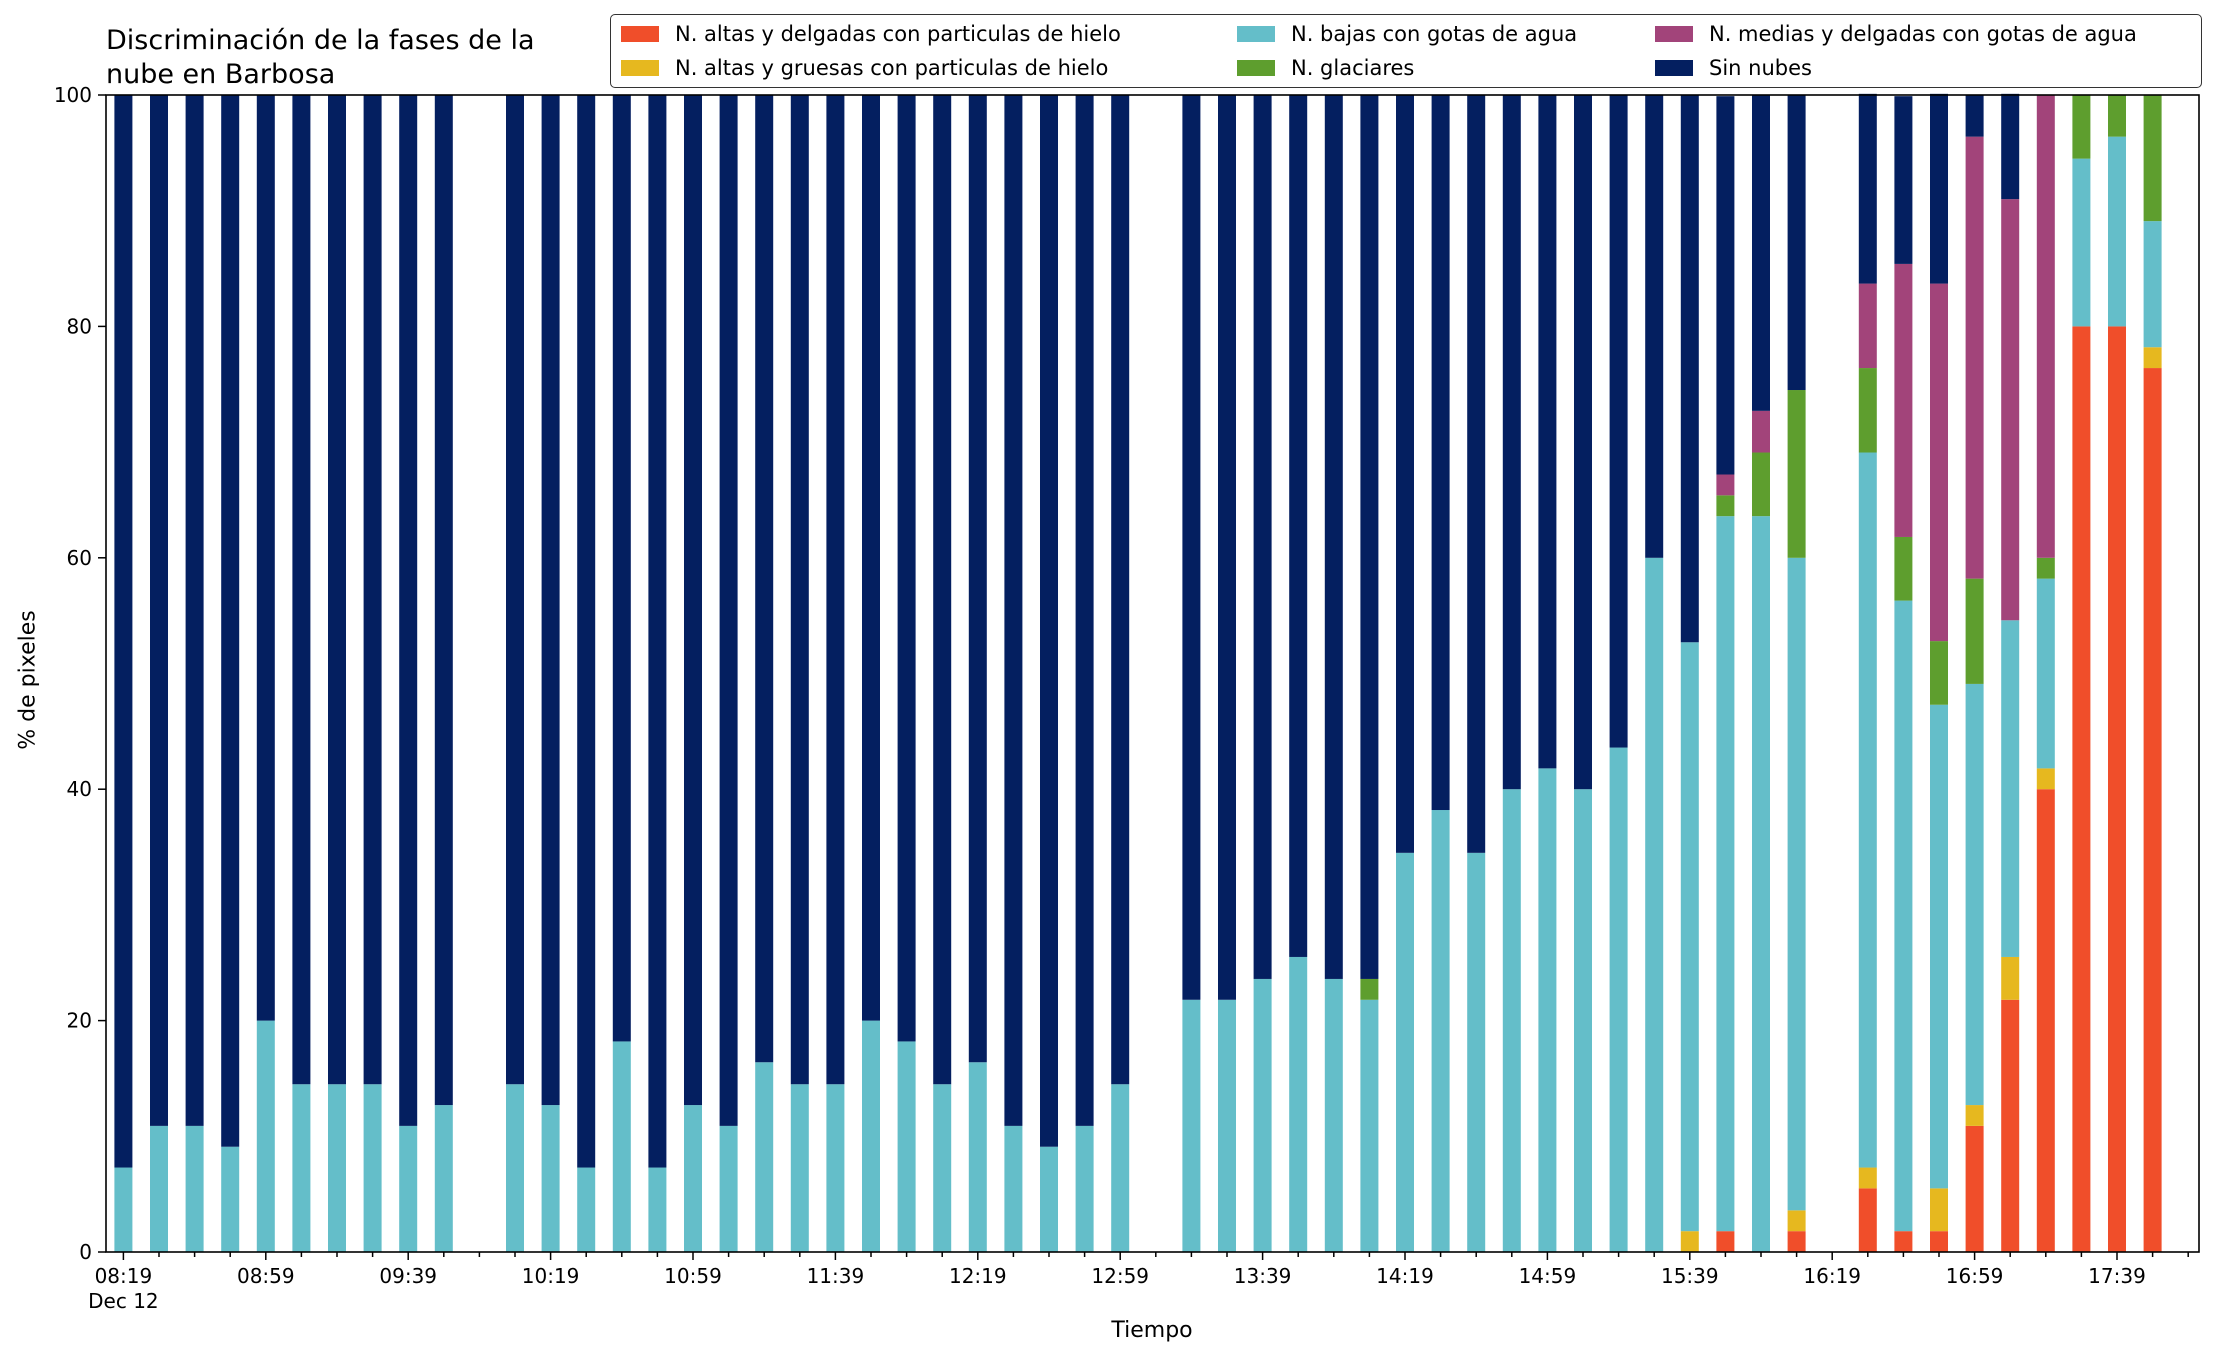  Describe the element at coordinates (28, 680) in the screenshot. I see `y-axis-label: % de pixeles` at that location.